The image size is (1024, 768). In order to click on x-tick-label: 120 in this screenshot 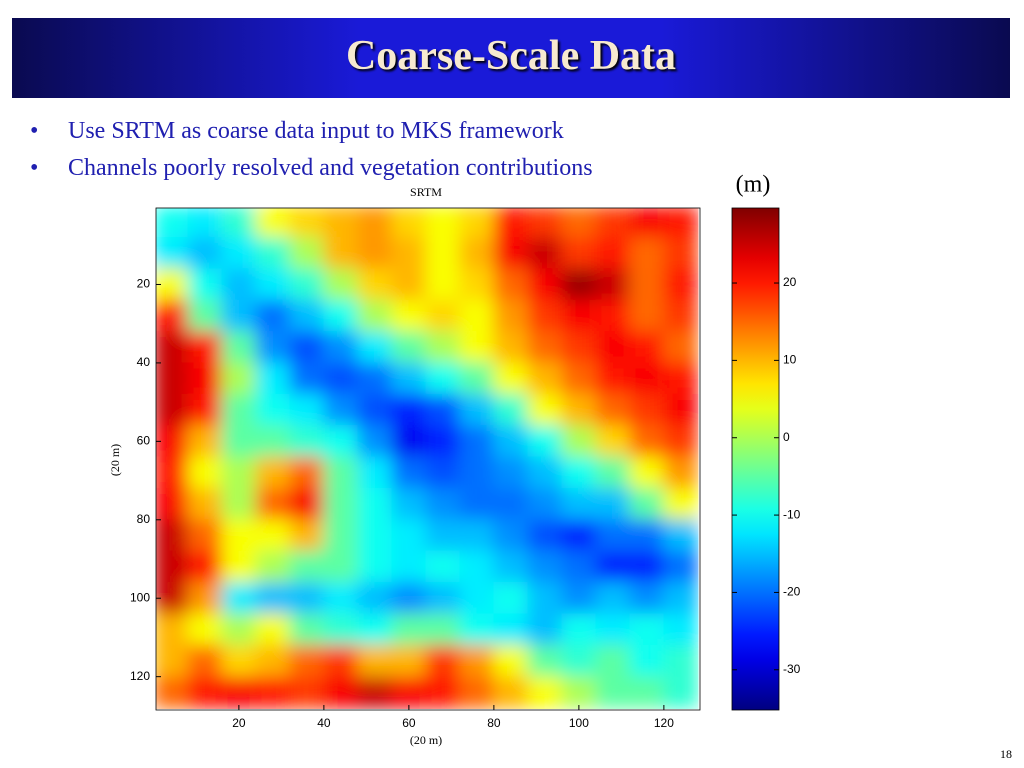, I will do `click(664, 723)`.